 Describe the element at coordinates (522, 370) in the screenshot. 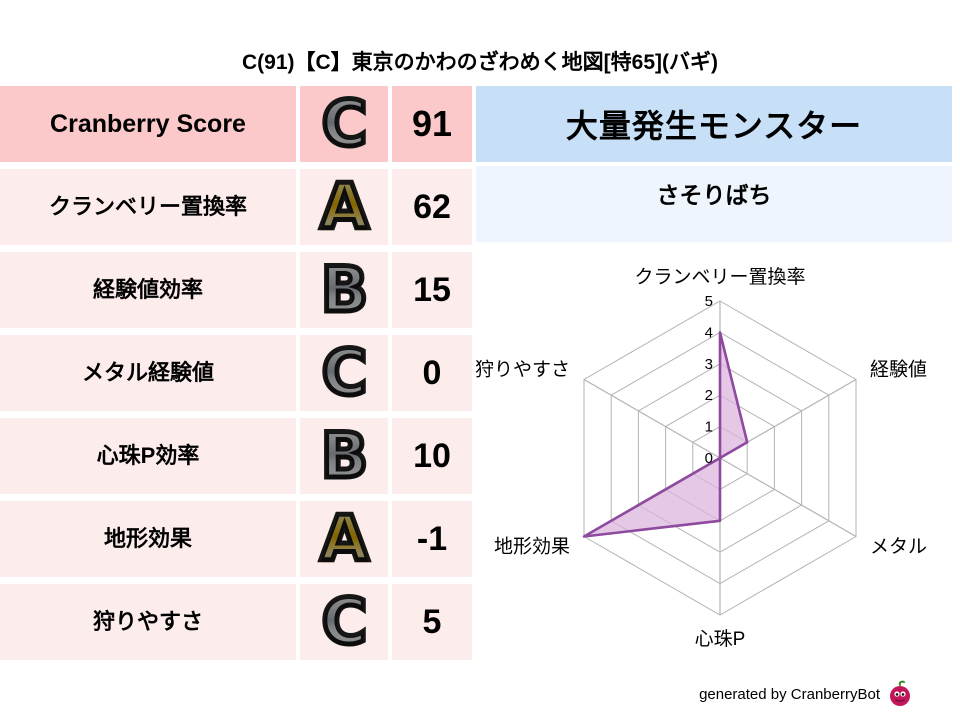

I see `radar-axis-label: 狩りやすさ` at that location.